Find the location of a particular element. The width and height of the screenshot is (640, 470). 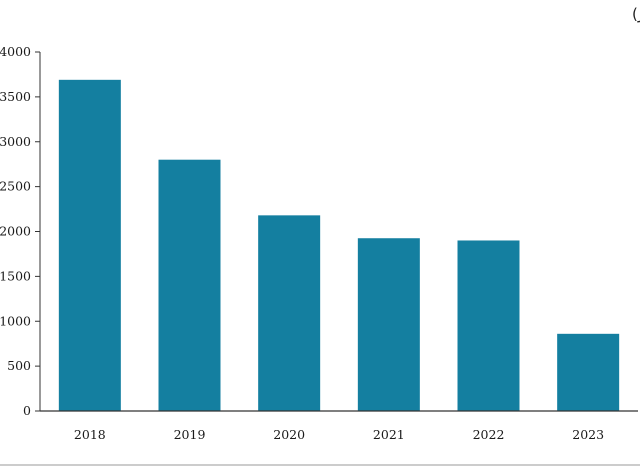

y-tick-label: 3000 is located at coordinates (15, 141).